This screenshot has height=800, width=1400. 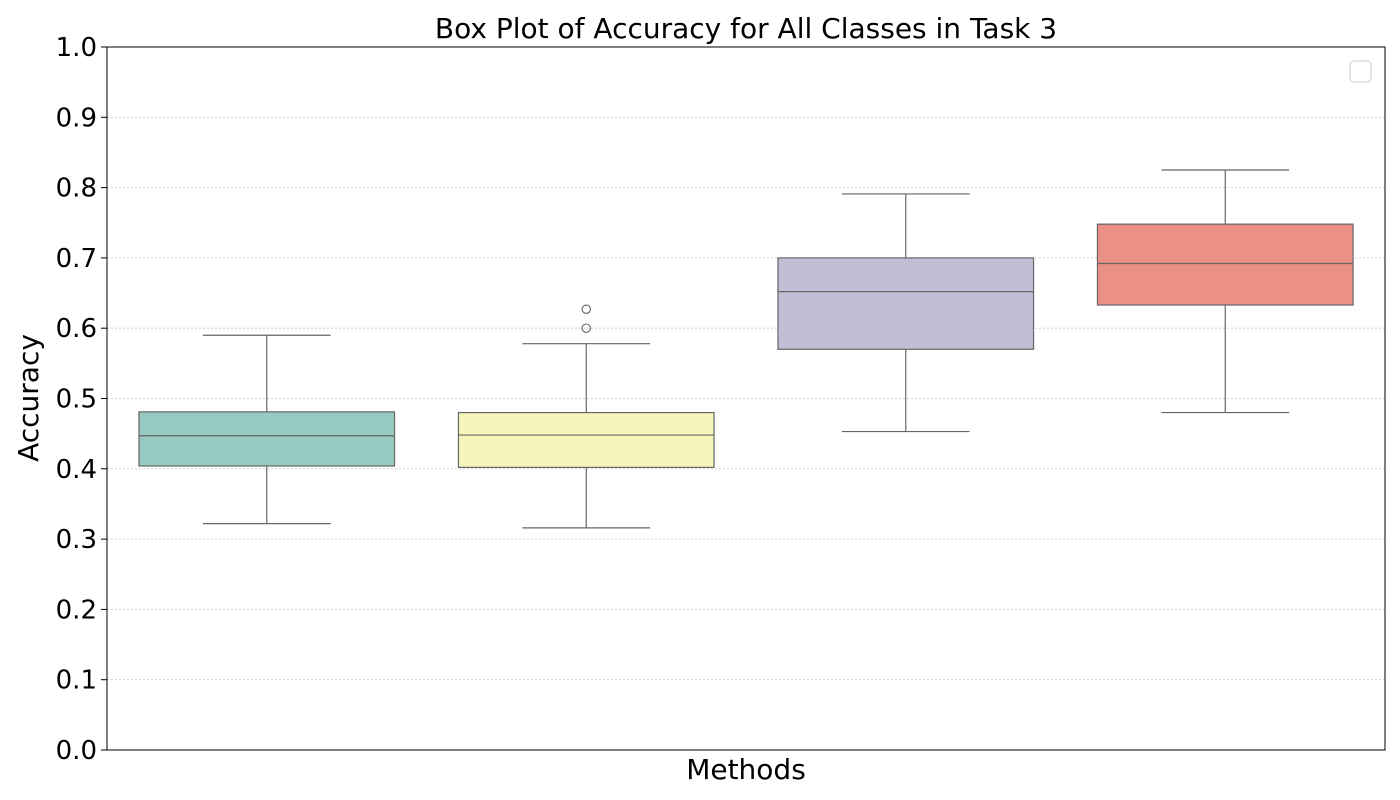 I want to click on y-tick-label: 0.4, so click(x=76, y=470).